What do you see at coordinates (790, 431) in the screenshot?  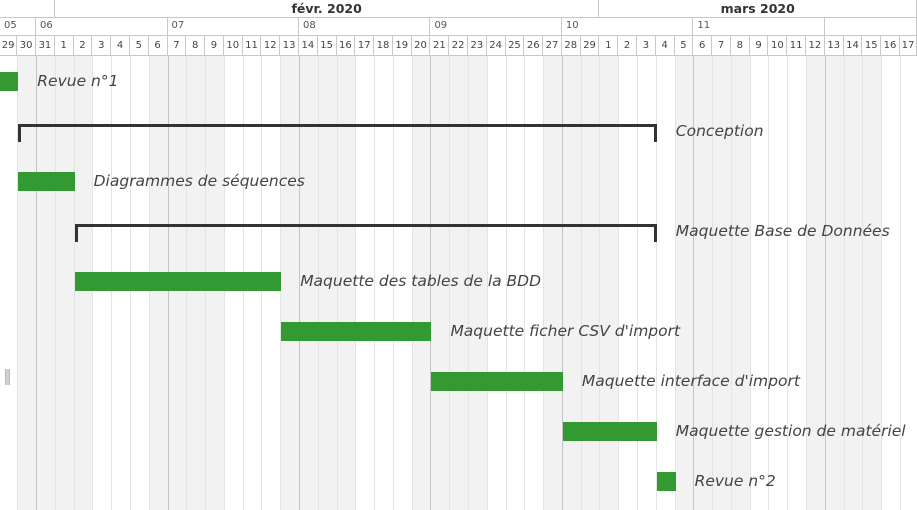 I see `task-label: Maquette gestion de matériel` at bounding box center [790, 431].